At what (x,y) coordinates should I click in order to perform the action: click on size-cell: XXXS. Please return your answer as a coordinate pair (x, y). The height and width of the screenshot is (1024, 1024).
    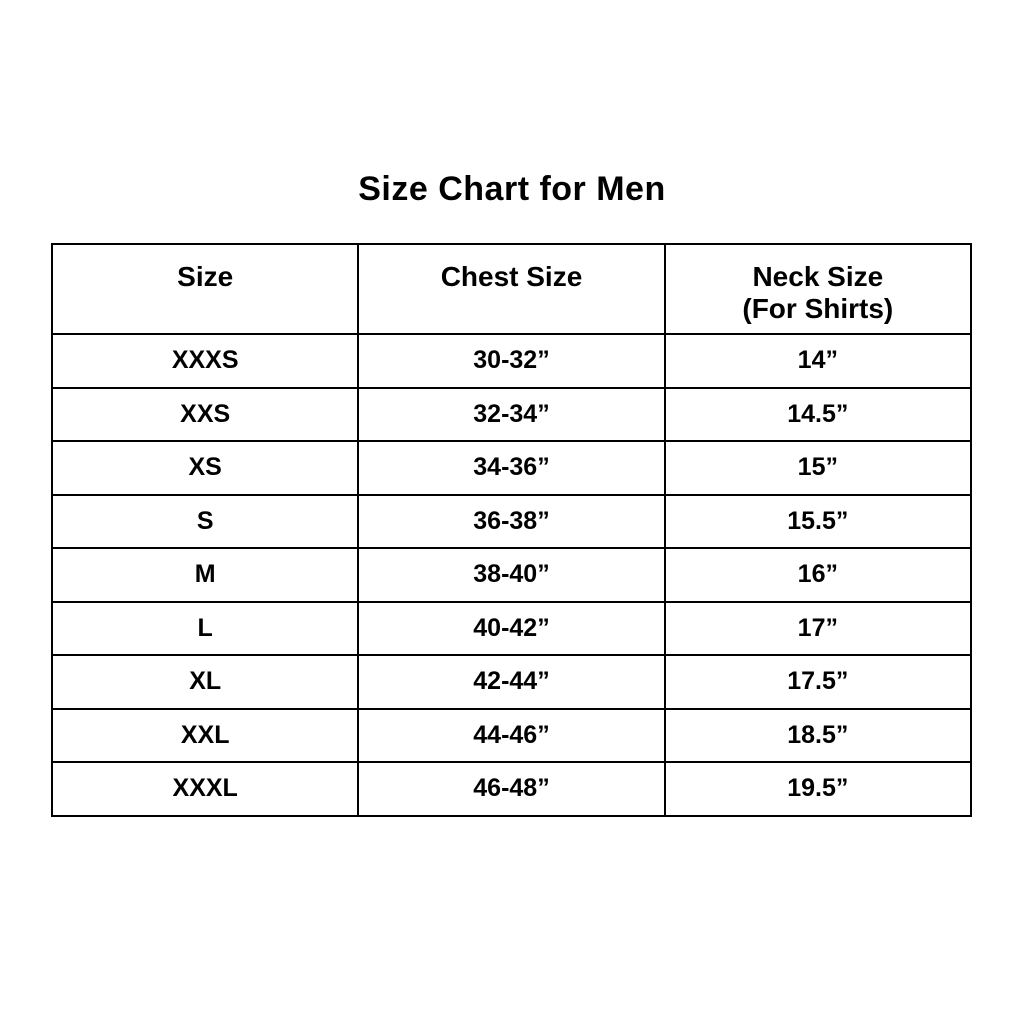
    Looking at the image, I should click on (205, 361).